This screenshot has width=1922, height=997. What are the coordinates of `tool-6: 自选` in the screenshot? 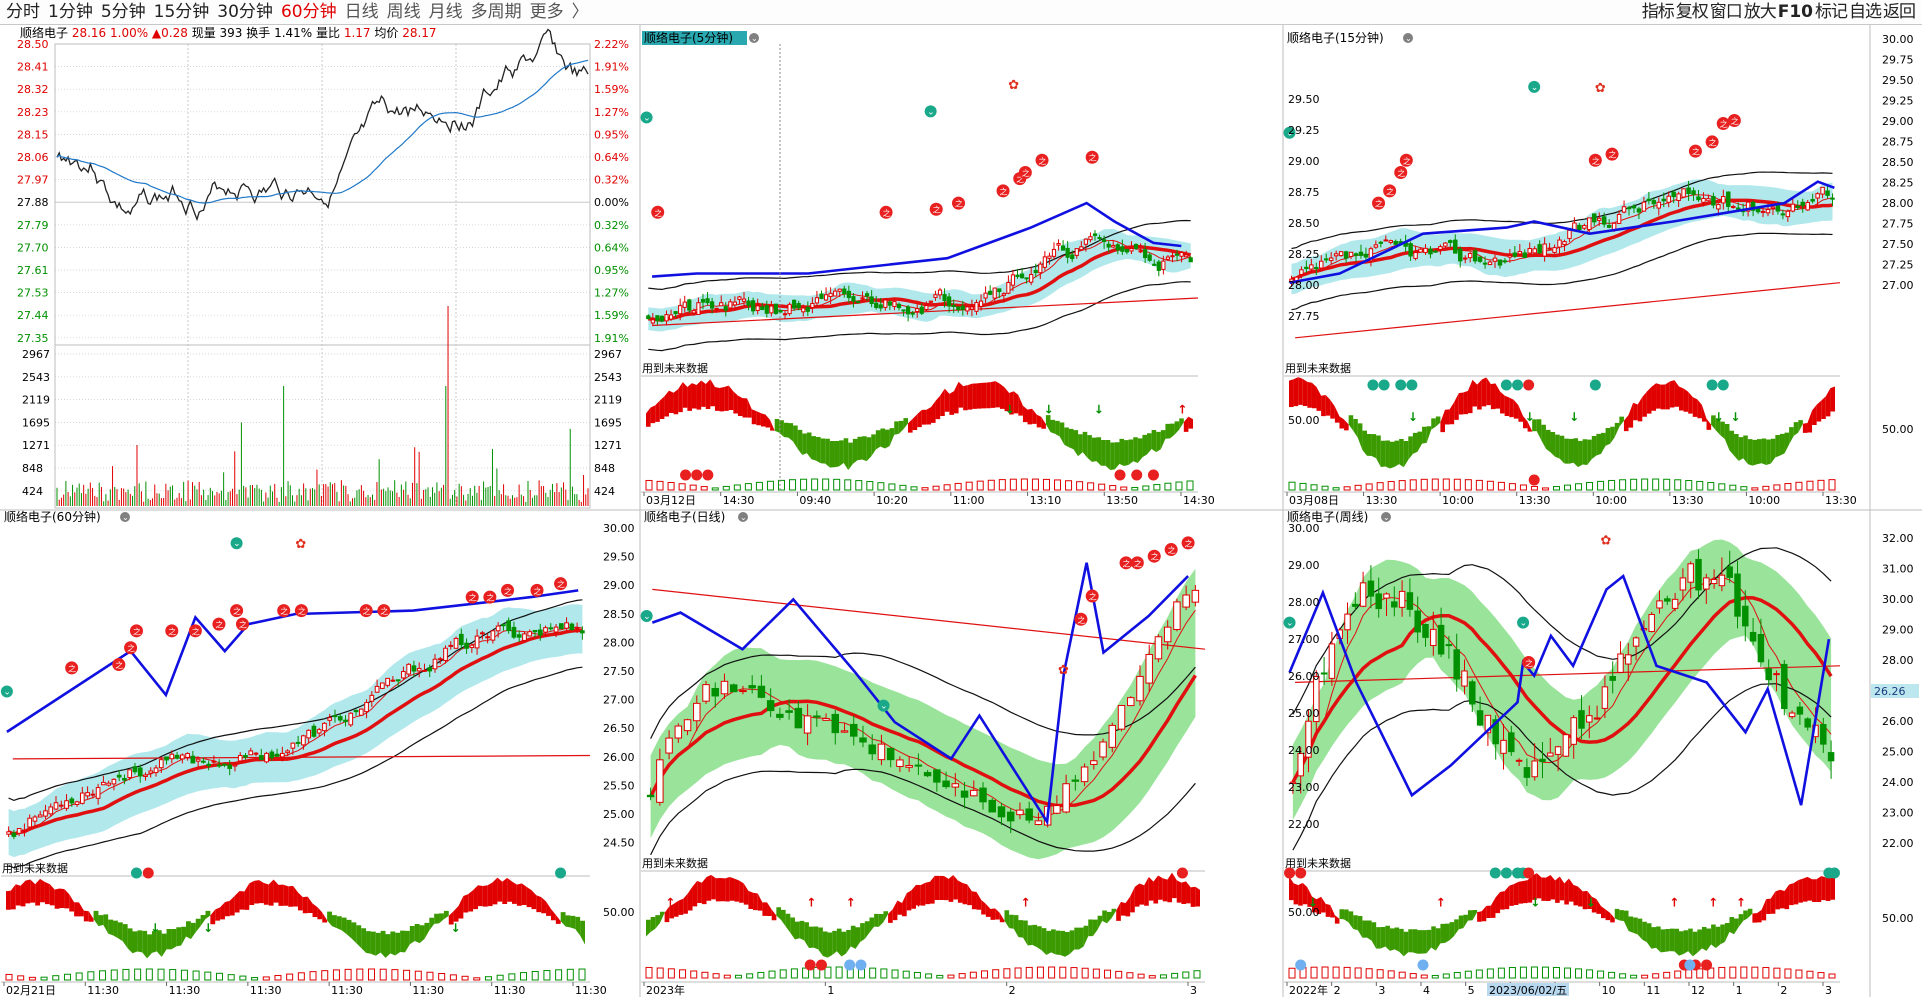 It's located at (1865, 12).